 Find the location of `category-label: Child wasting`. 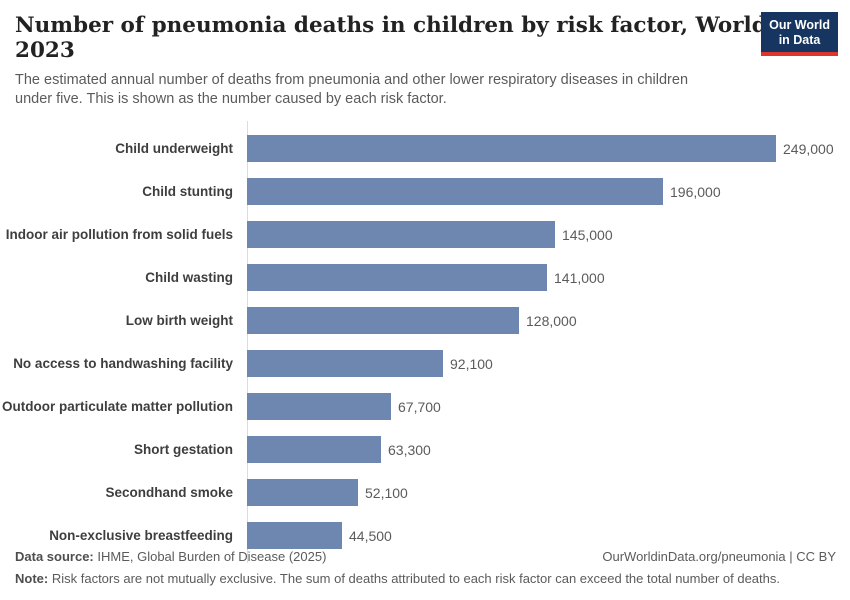

category-label: Child wasting is located at coordinates (189, 278).